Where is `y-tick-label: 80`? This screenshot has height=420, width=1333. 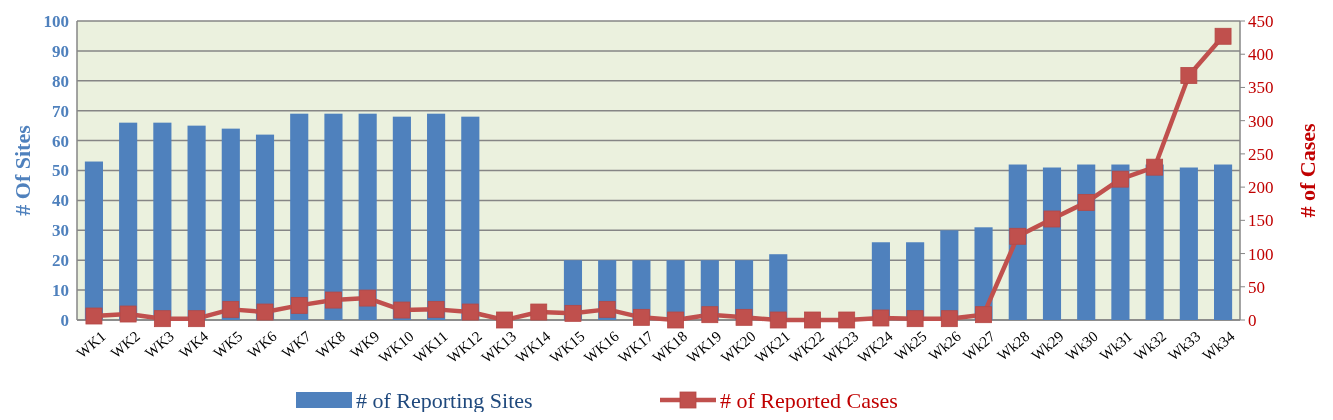 y-tick-label: 80 is located at coordinates (60, 81).